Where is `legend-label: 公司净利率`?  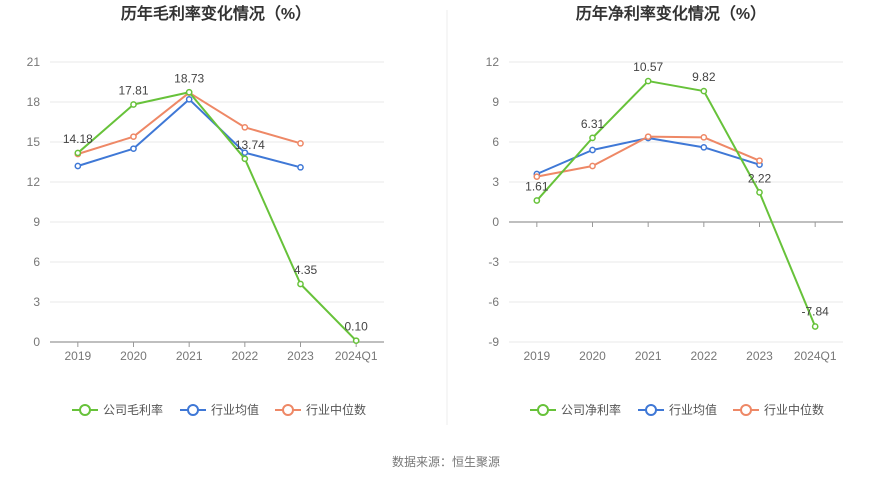 legend-label: 公司净利率 is located at coordinates (591, 409).